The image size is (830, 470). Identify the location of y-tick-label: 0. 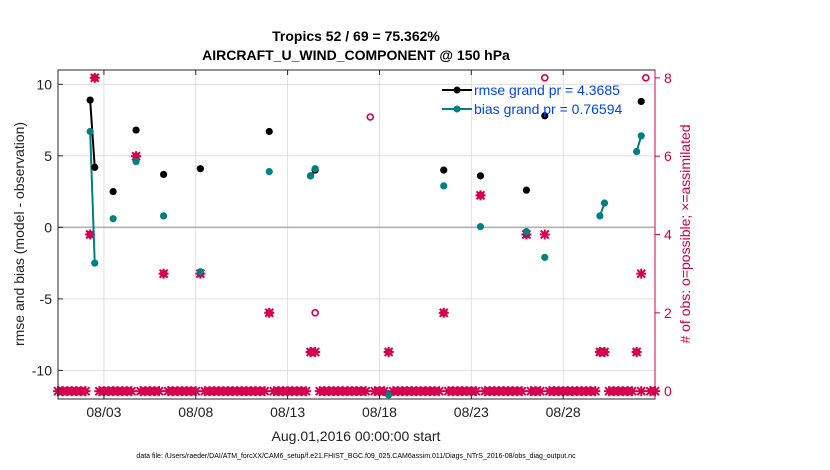
(48, 227).